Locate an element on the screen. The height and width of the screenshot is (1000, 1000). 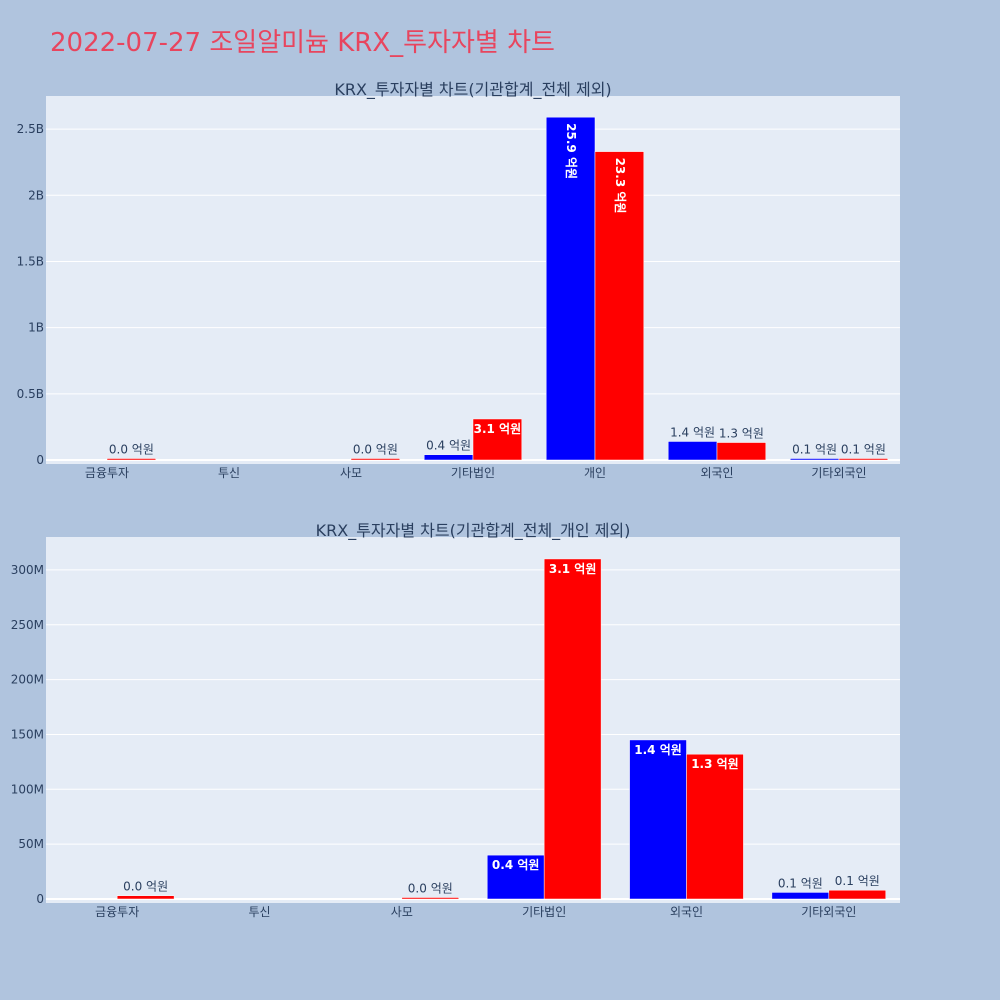
y-tick-label: 2.5B is located at coordinates (30, 129).